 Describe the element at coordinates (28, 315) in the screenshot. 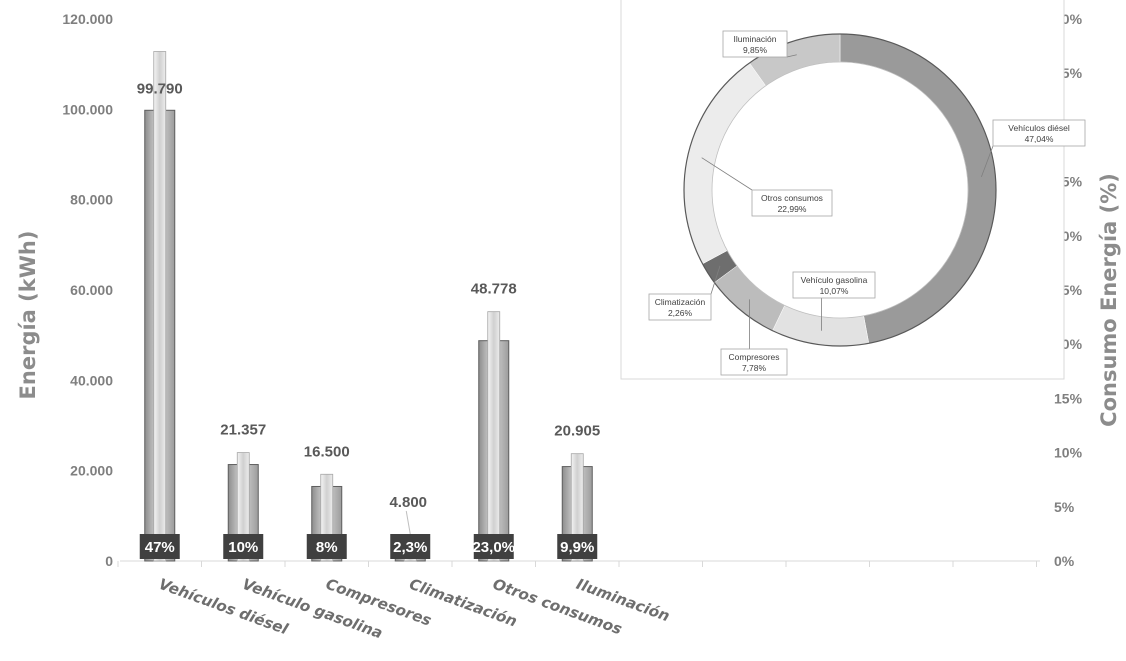

I see `y-axis-label: Energía (kWh)` at that location.